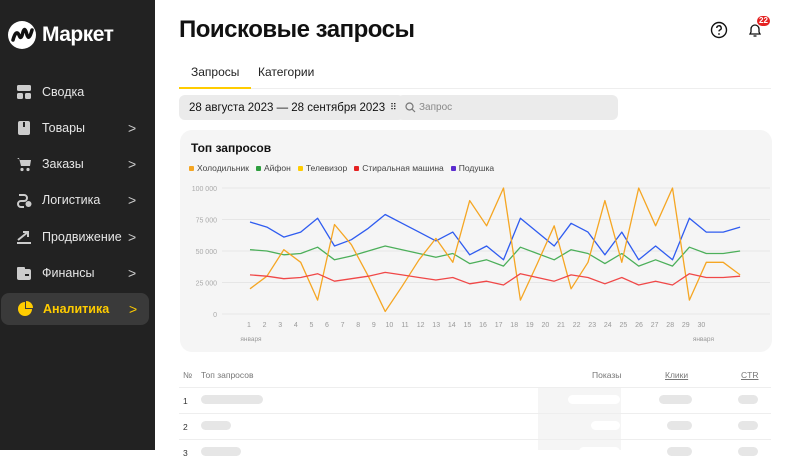 Image resolution: width=791 pixels, height=458 pixels. What do you see at coordinates (296, 30) in the screenshot?
I see `page-title: Поисковые запросы` at bounding box center [296, 30].